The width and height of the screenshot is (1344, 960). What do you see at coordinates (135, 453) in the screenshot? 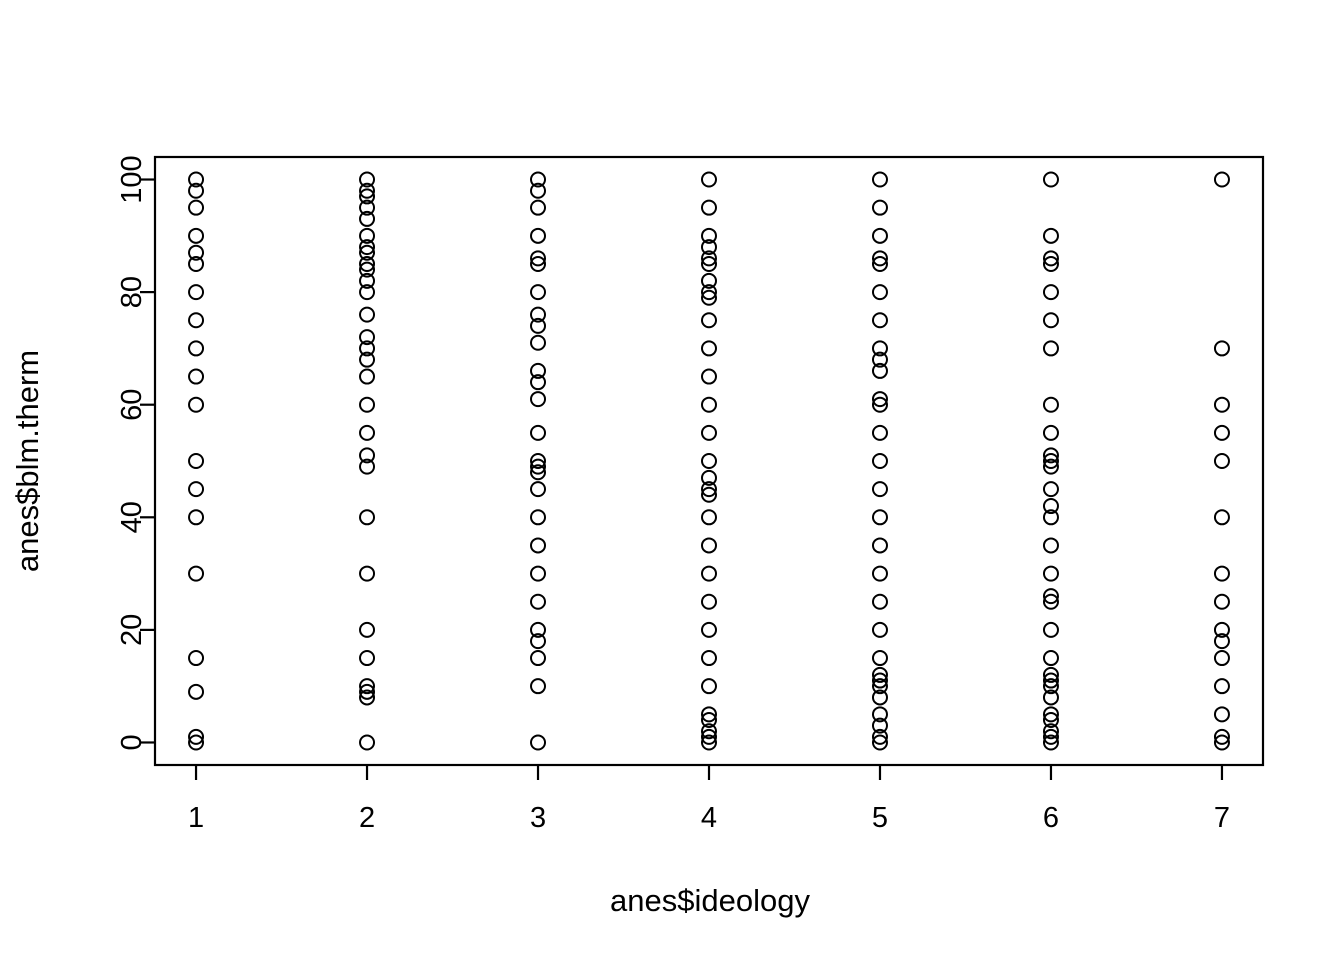
I see `y-axis-ticks: 0 20 40 60 80 100` at bounding box center [135, 453].